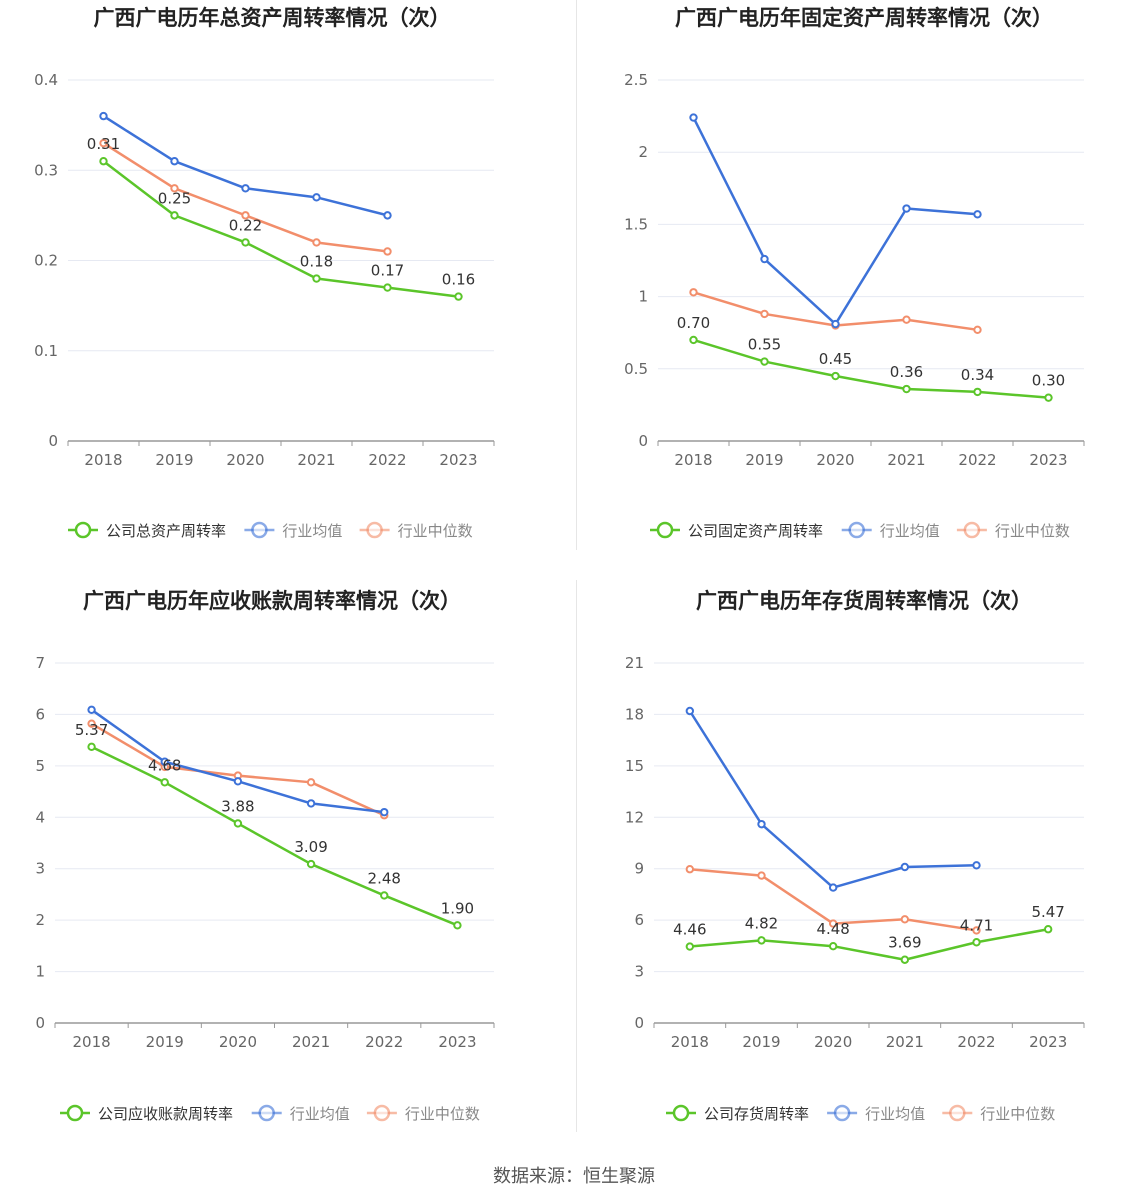  Describe the element at coordinates (1047, 912) in the screenshot. I see `data-label: 5.47` at that location.